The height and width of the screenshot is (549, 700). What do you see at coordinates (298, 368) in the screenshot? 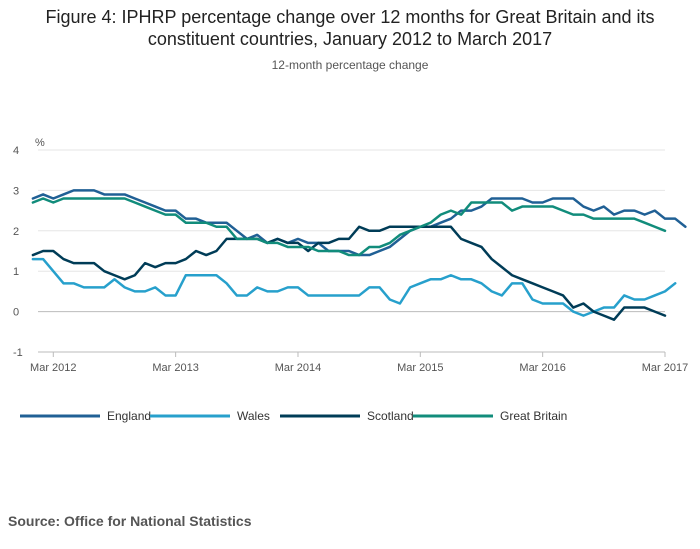
I see `x-tick-label: Mar 2014` at bounding box center [298, 368].